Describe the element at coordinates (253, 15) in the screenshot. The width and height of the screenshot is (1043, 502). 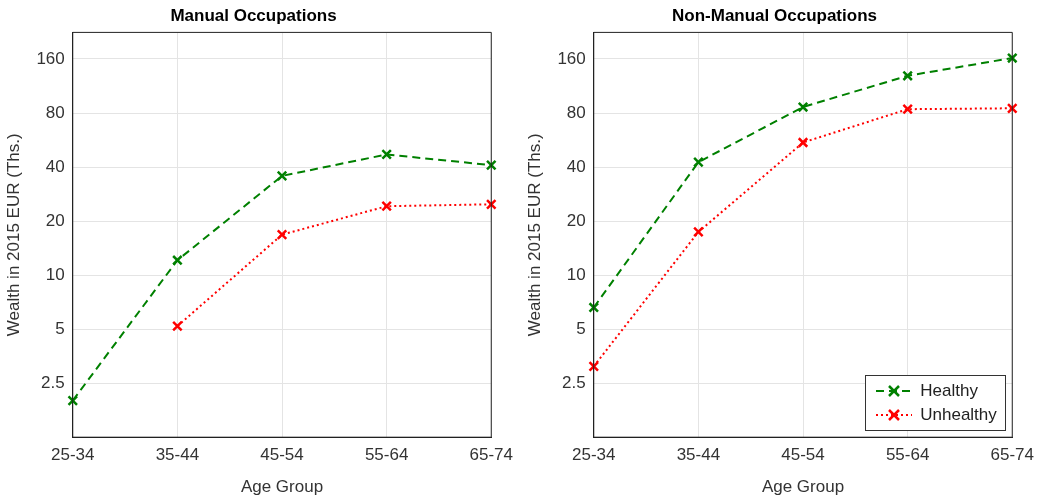
I see `chart-title: Manual Occupations` at that location.